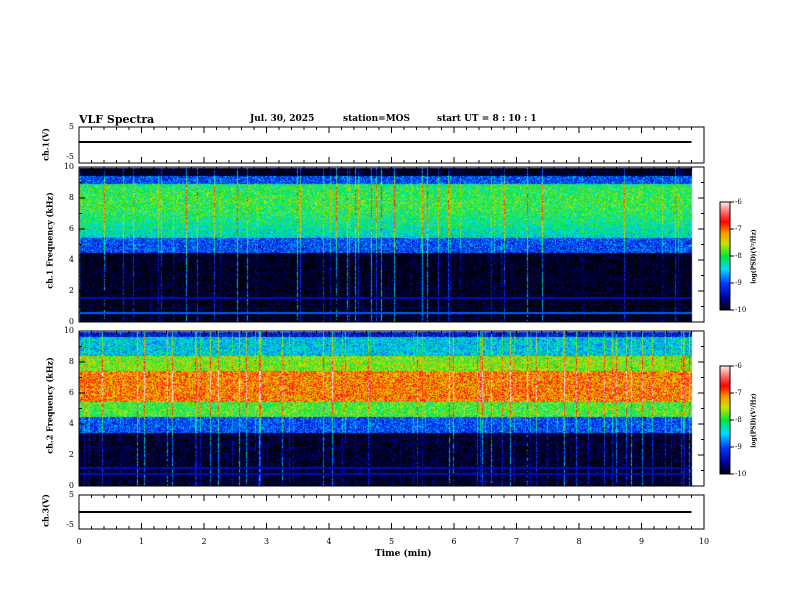  I want to click on x-tick-label: 6, so click(454, 541).